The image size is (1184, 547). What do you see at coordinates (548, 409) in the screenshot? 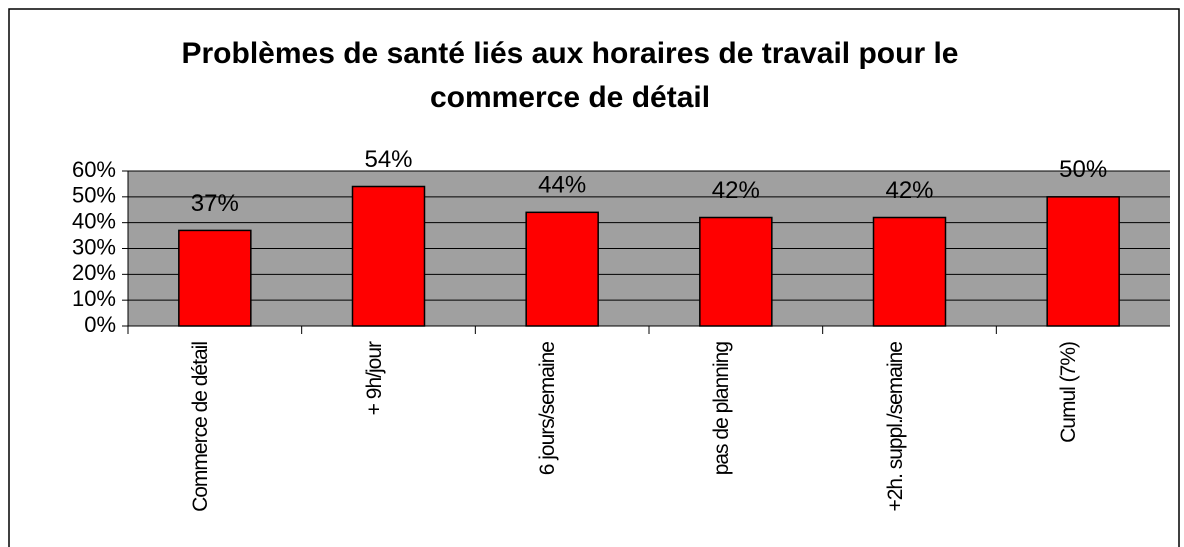
I see `x-tick-label: 6 jours/semaine` at bounding box center [548, 409].